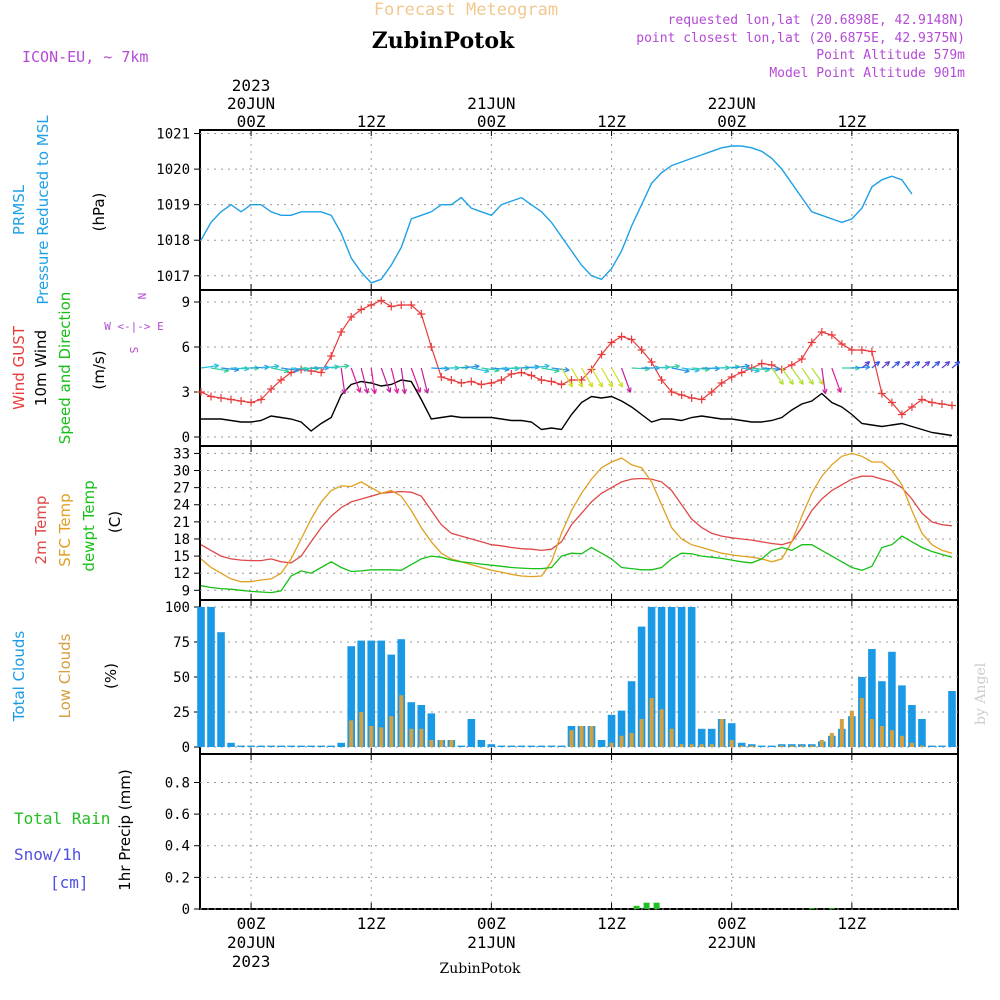 The width and height of the screenshot is (1000, 1000). Describe the element at coordinates (177, 608) in the screenshot. I see `y-tick-label: 100` at that location.